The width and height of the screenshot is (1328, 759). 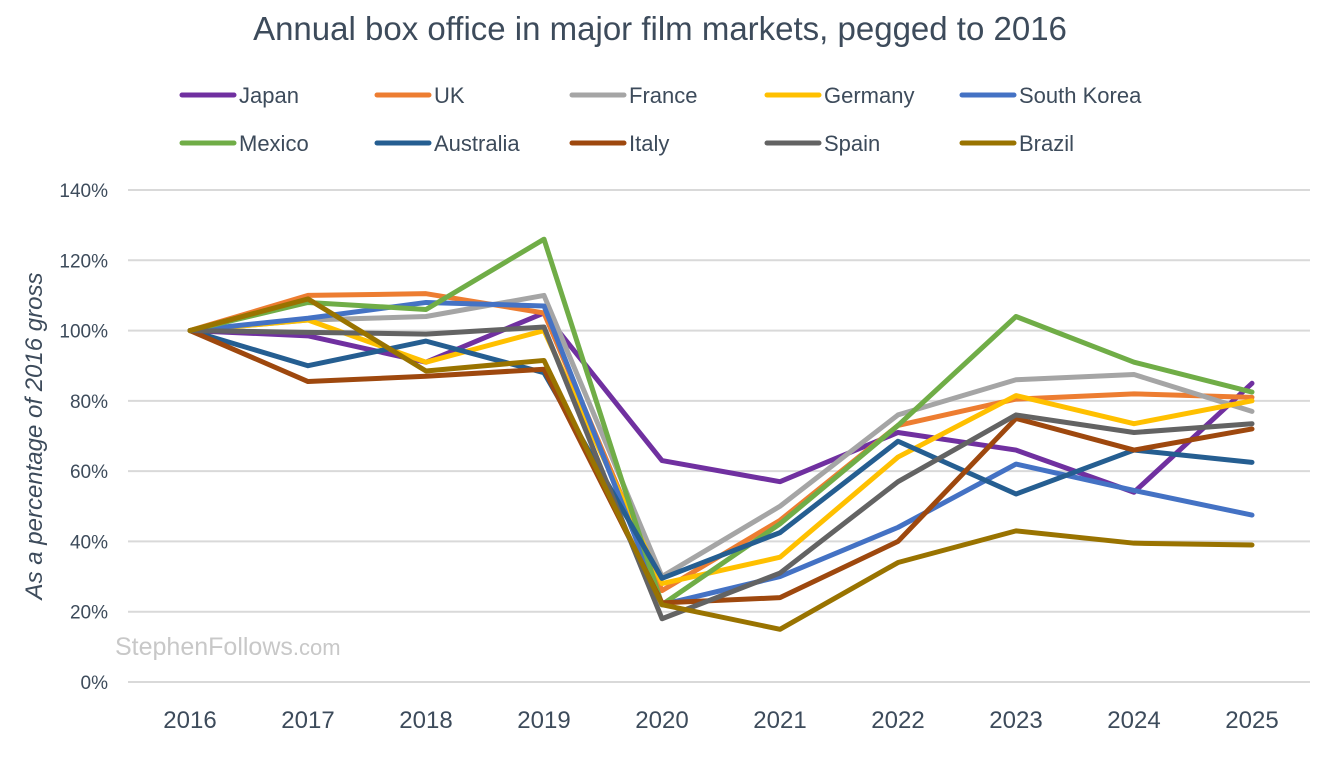 What do you see at coordinates (663, 95) in the screenshot?
I see `legend-label: France` at bounding box center [663, 95].